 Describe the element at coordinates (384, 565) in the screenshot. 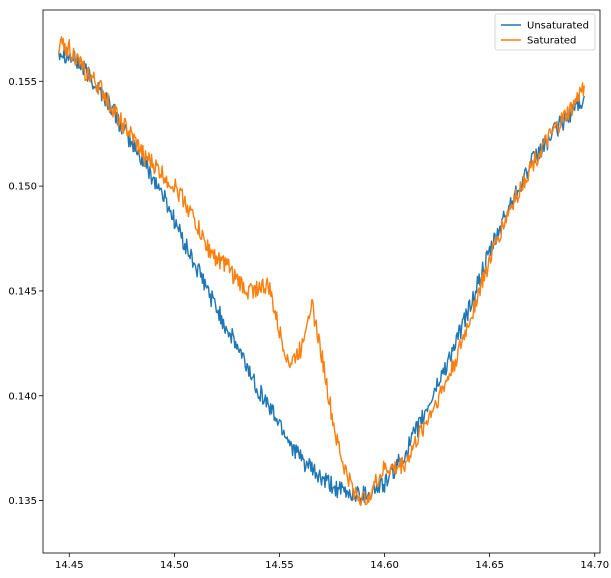

I see `x-tick-label: 14.60` at that location.